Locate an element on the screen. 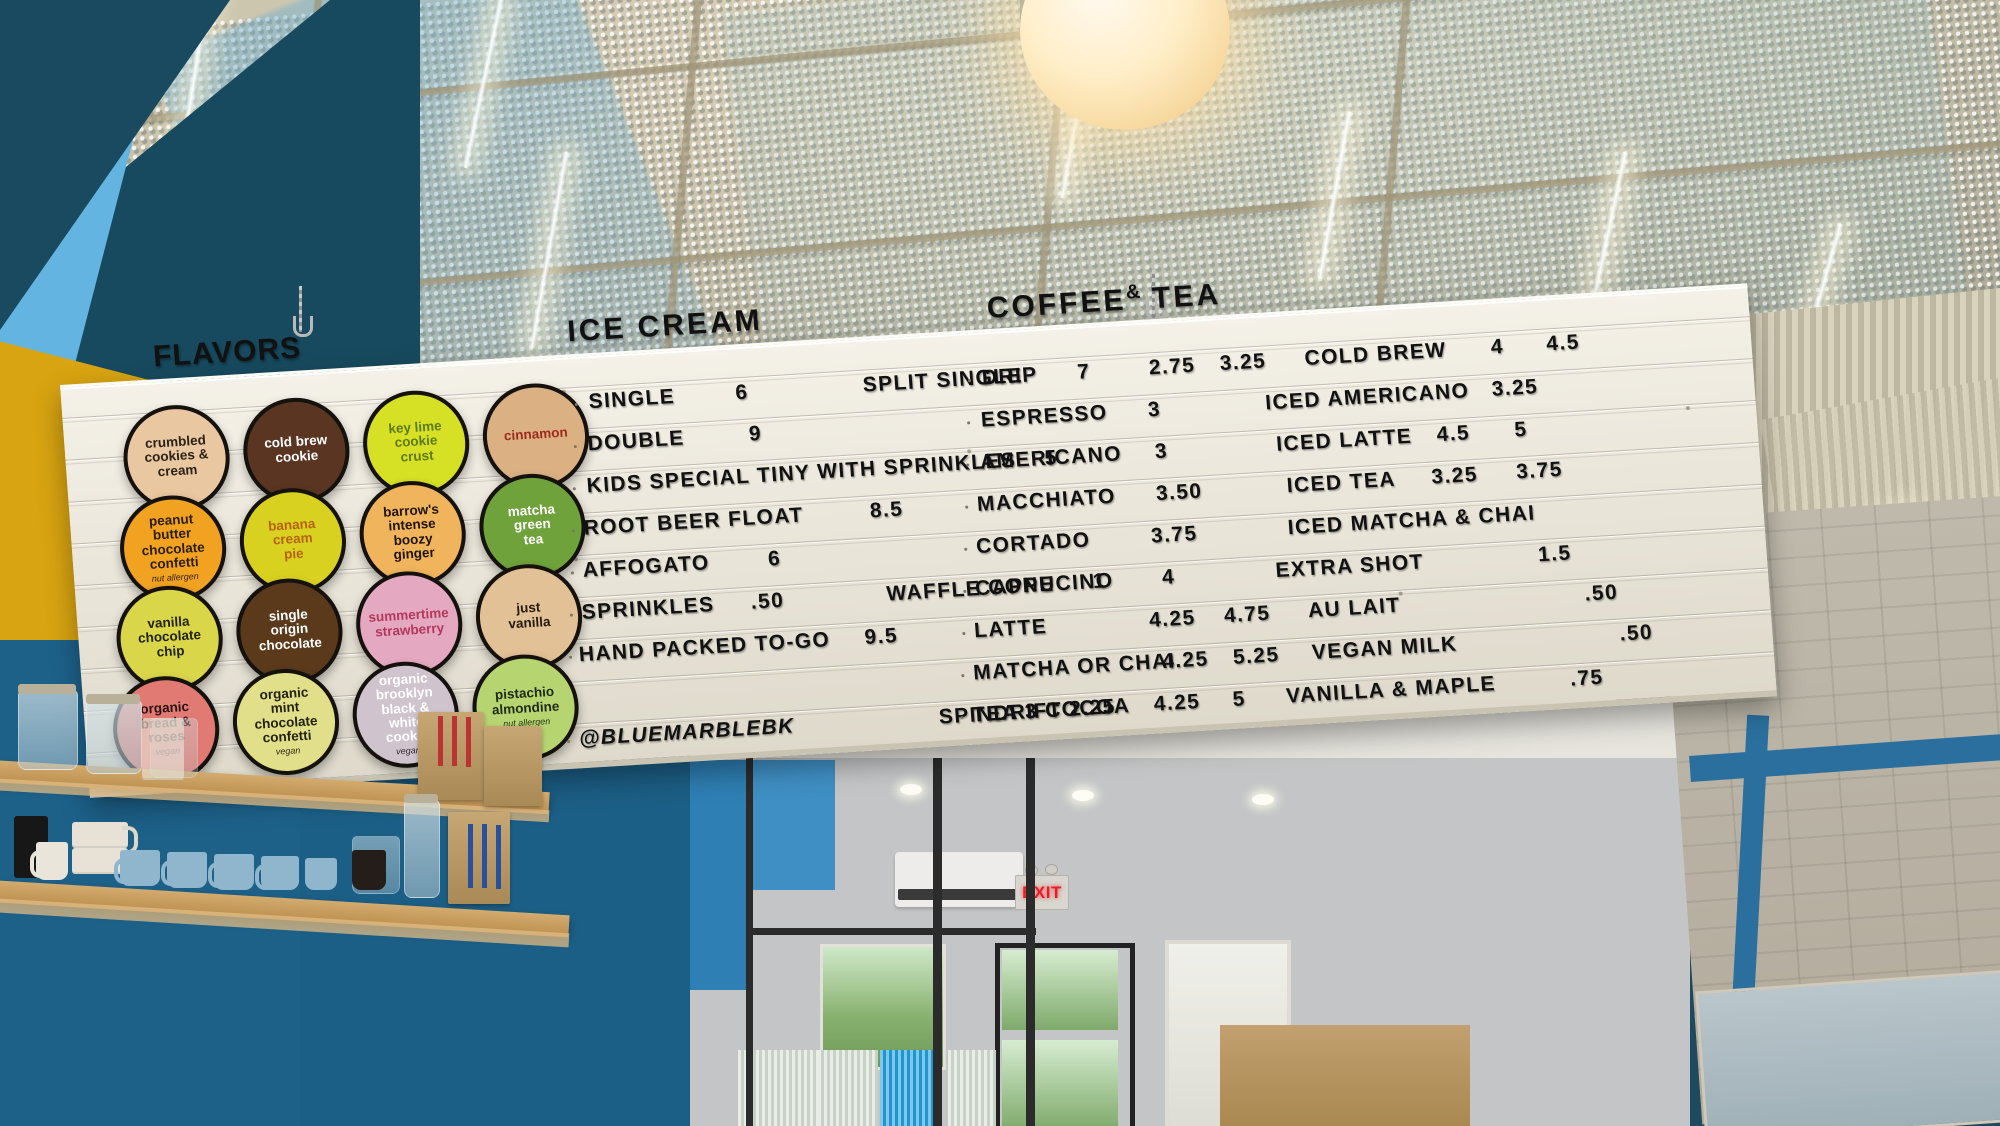 The width and height of the screenshot is (2000, 1126). flavor-name: cinnamon is located at coordinates (536, 434).